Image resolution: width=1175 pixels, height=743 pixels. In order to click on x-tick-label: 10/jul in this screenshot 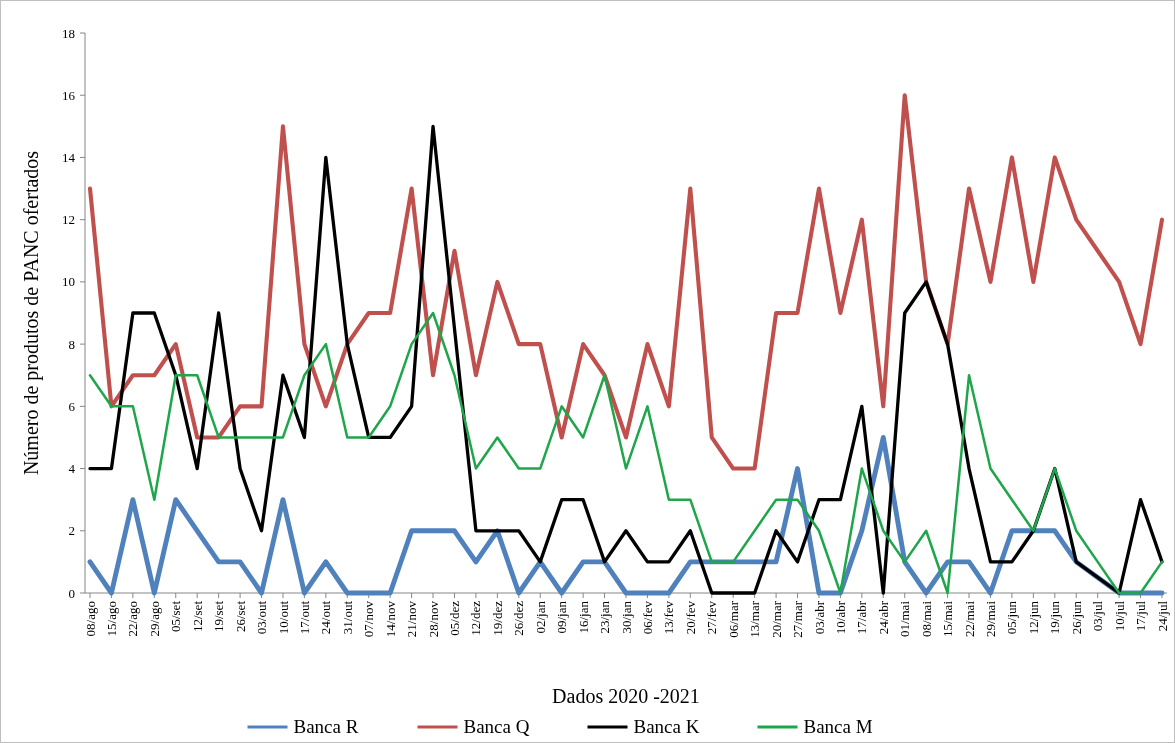, I will do `click(1119, 616)`.